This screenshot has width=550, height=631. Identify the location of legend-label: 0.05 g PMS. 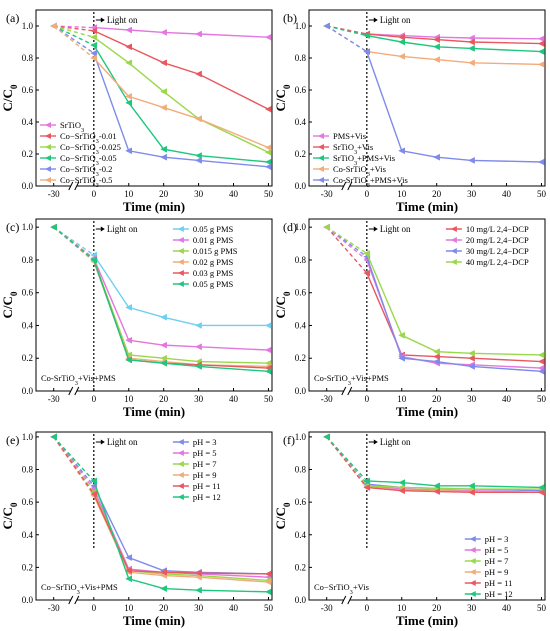
(213, 229).